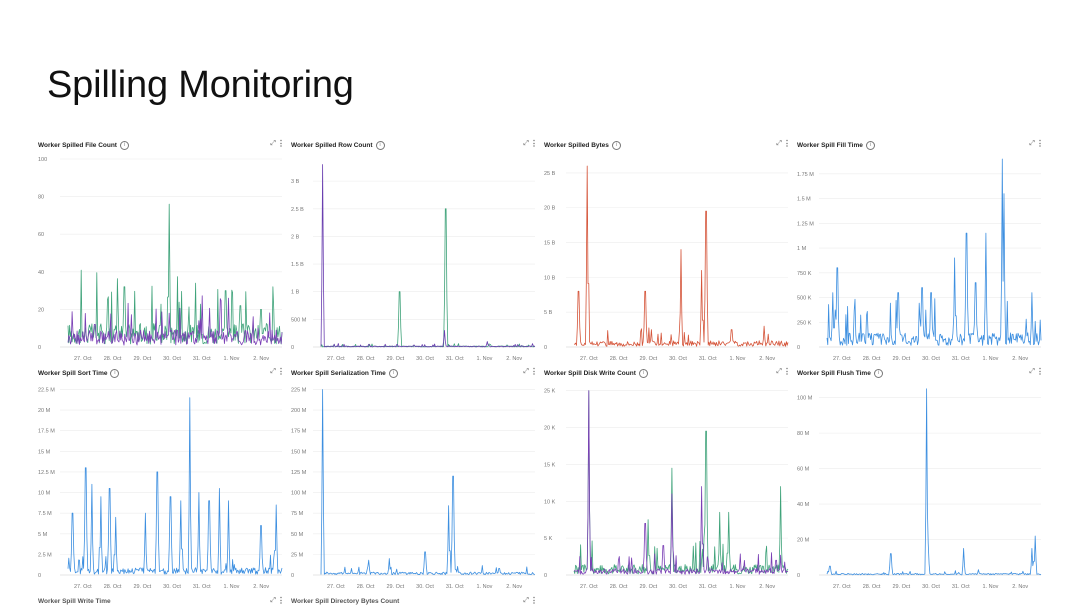  Describe the element at coordinates (415, 146) in the screenshot. I see `panel-header: Worker Spilled Row Count i ⤢ ⋮` at that location.